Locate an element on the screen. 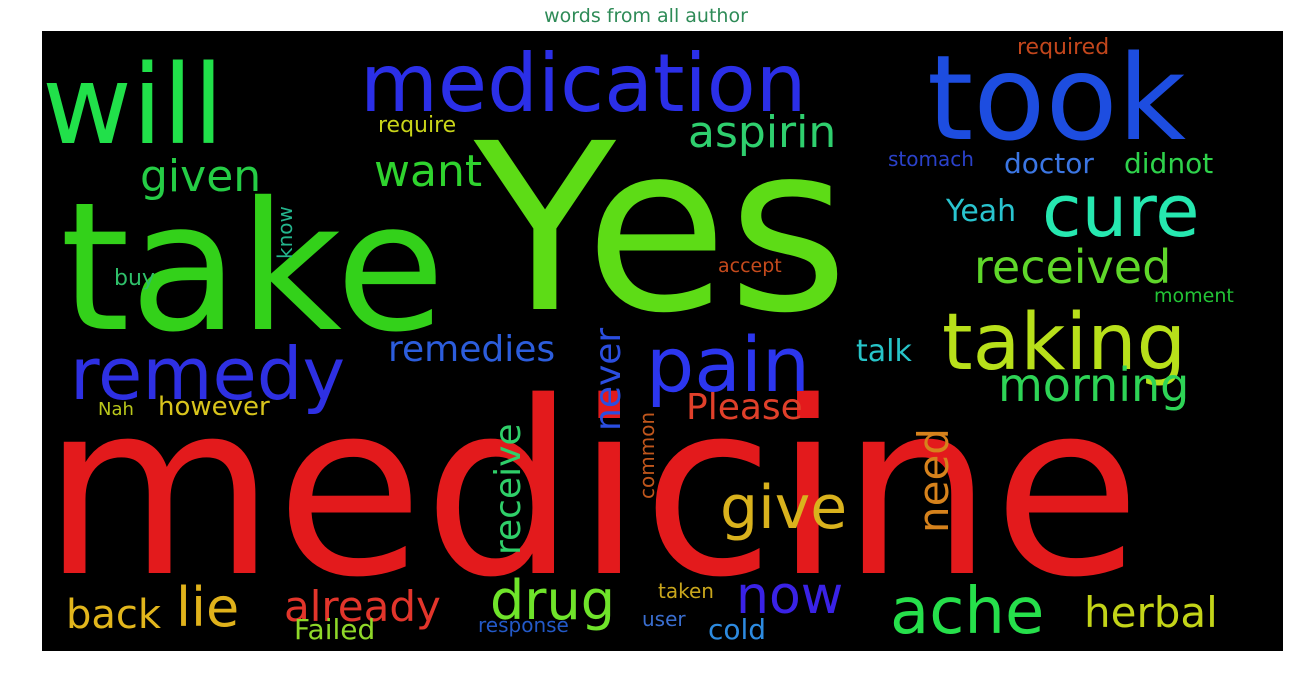 This screenshot has height=681, width=1292. word-didnot: didnot is located at coordinates (1168, 163).